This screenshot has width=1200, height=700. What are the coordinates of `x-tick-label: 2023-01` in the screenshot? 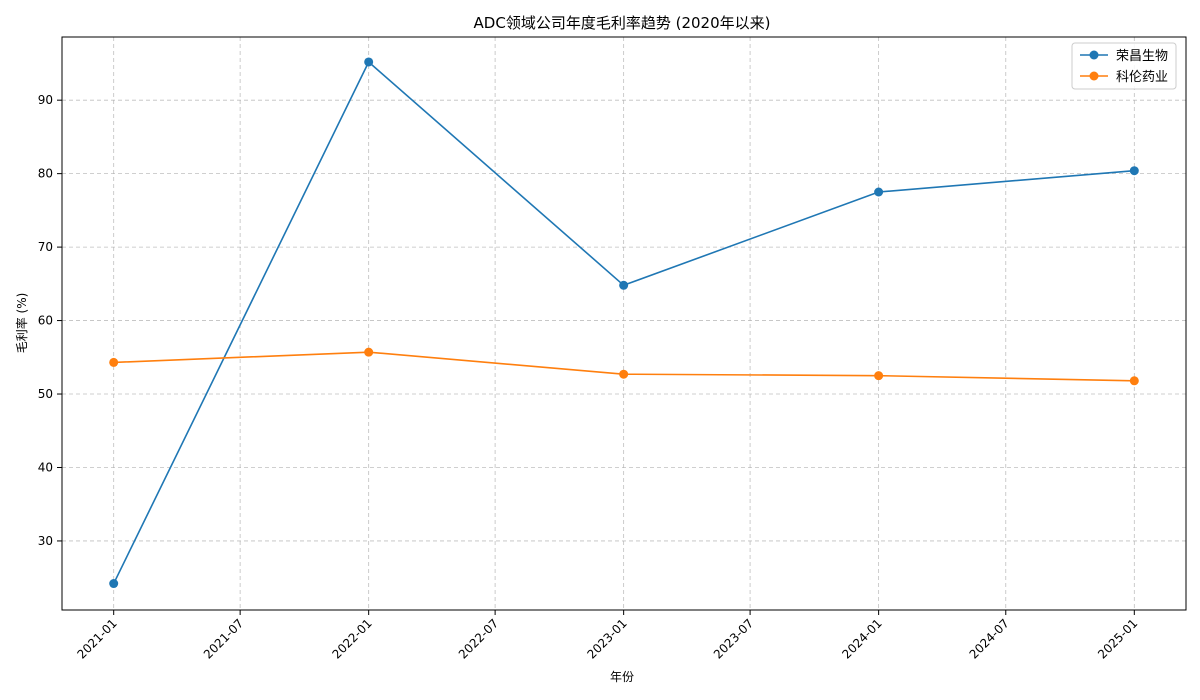 It's located at (606, 638).